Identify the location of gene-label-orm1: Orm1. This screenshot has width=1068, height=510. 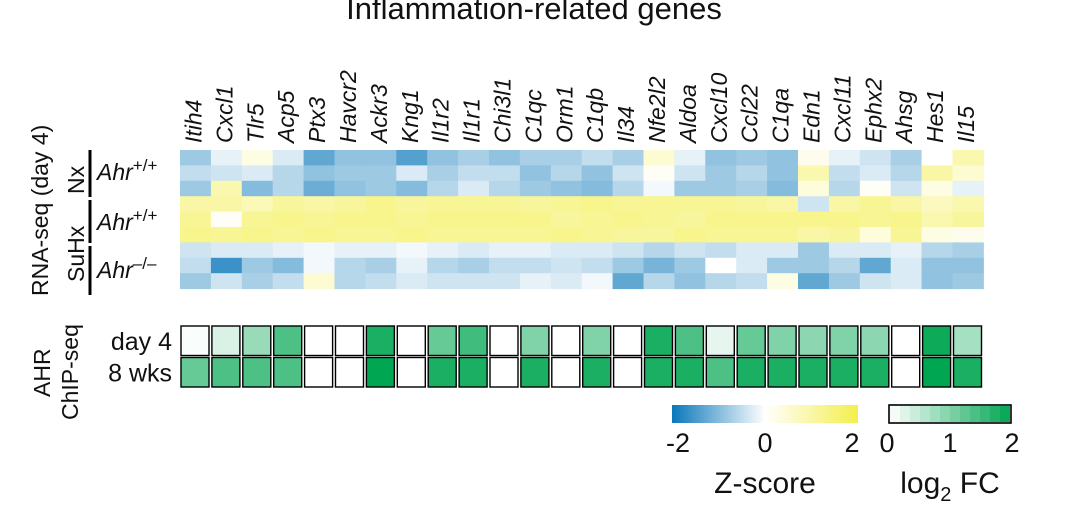
(564, 115).